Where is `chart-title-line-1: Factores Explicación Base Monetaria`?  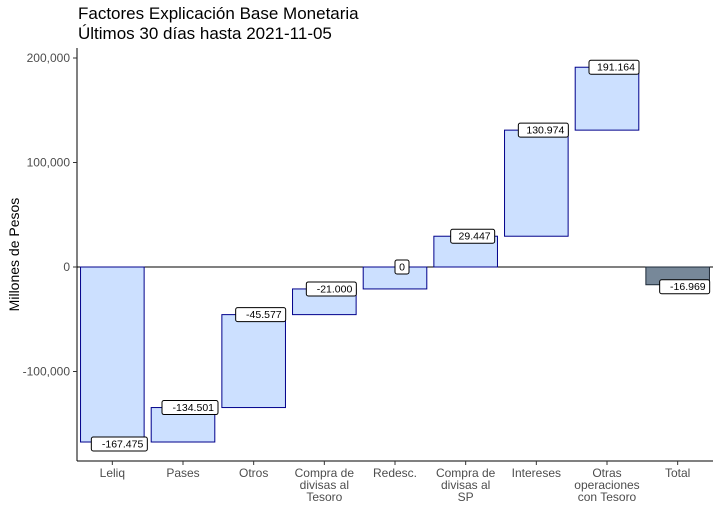 chart-title-line-1: Factores Explicación Base Monetaria is located at coordinates (218, 13).